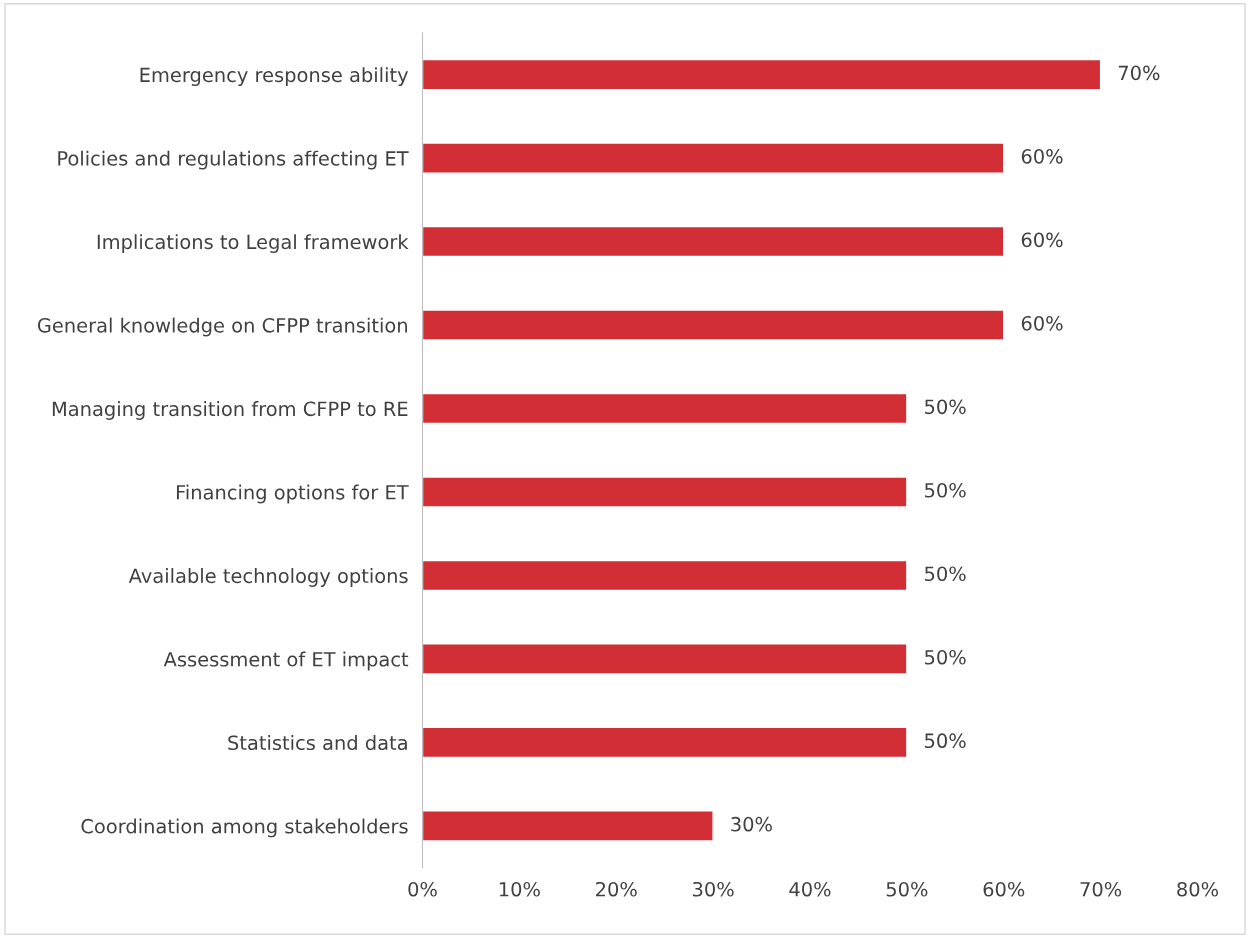 The height and width of the screenshot is (938, 1250). I want to click on y-tick-label: General knowledge on CFPP transition, so click(222, 327).